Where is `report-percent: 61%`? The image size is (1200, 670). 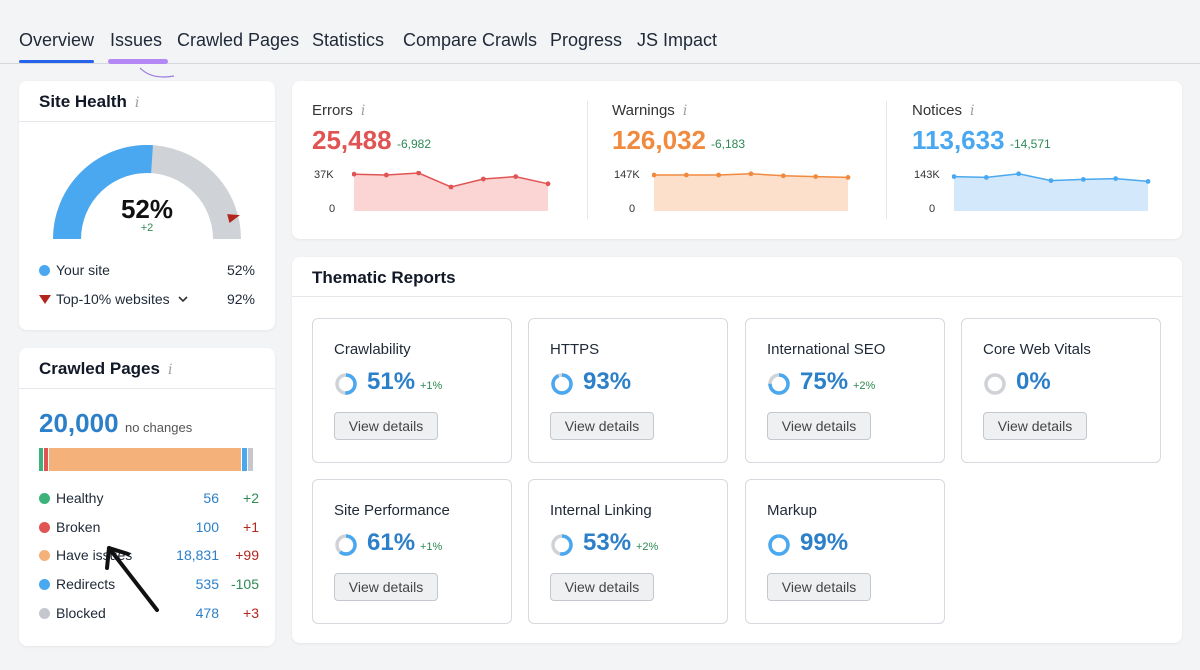 report-percent: 61% is located at coordinates (391, 542).